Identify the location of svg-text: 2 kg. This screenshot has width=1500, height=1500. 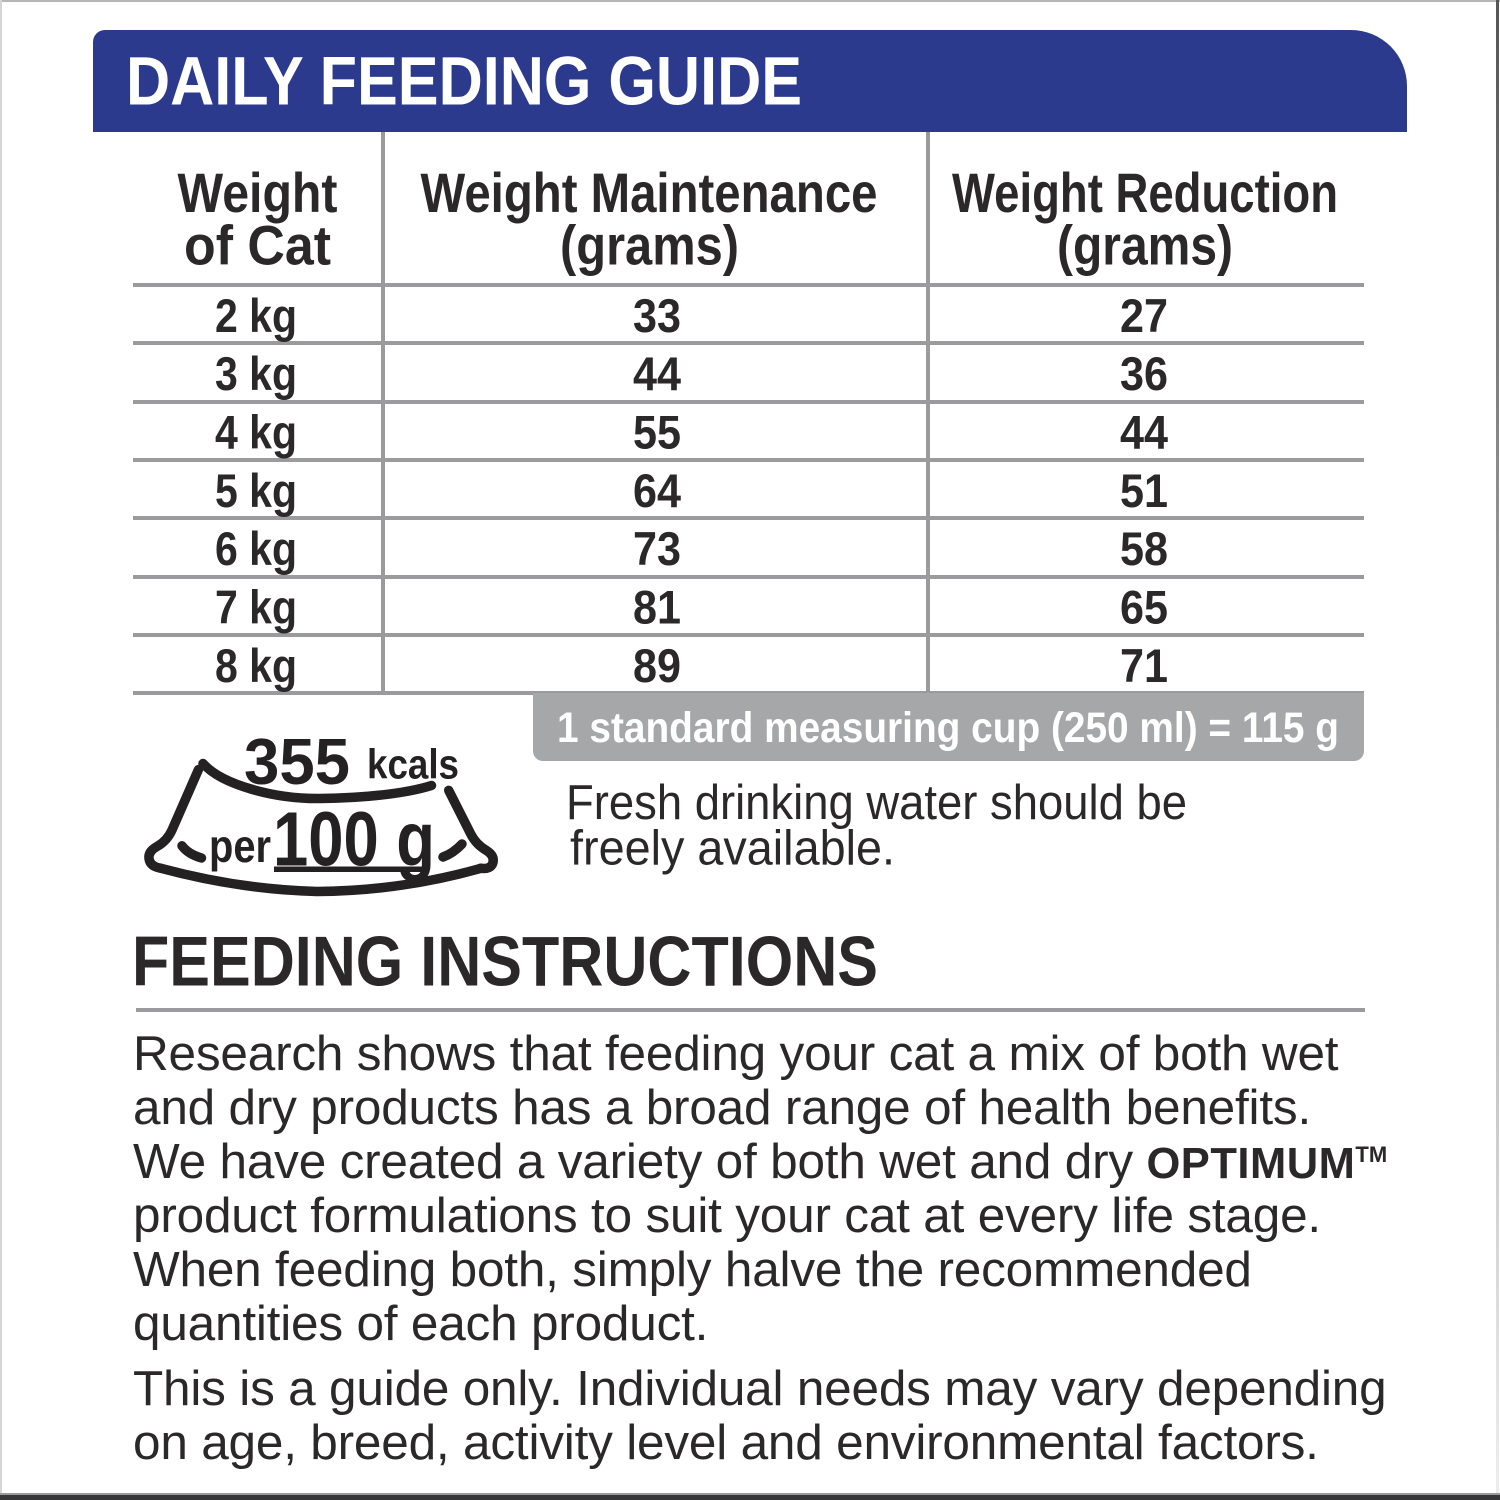
(256, 315).